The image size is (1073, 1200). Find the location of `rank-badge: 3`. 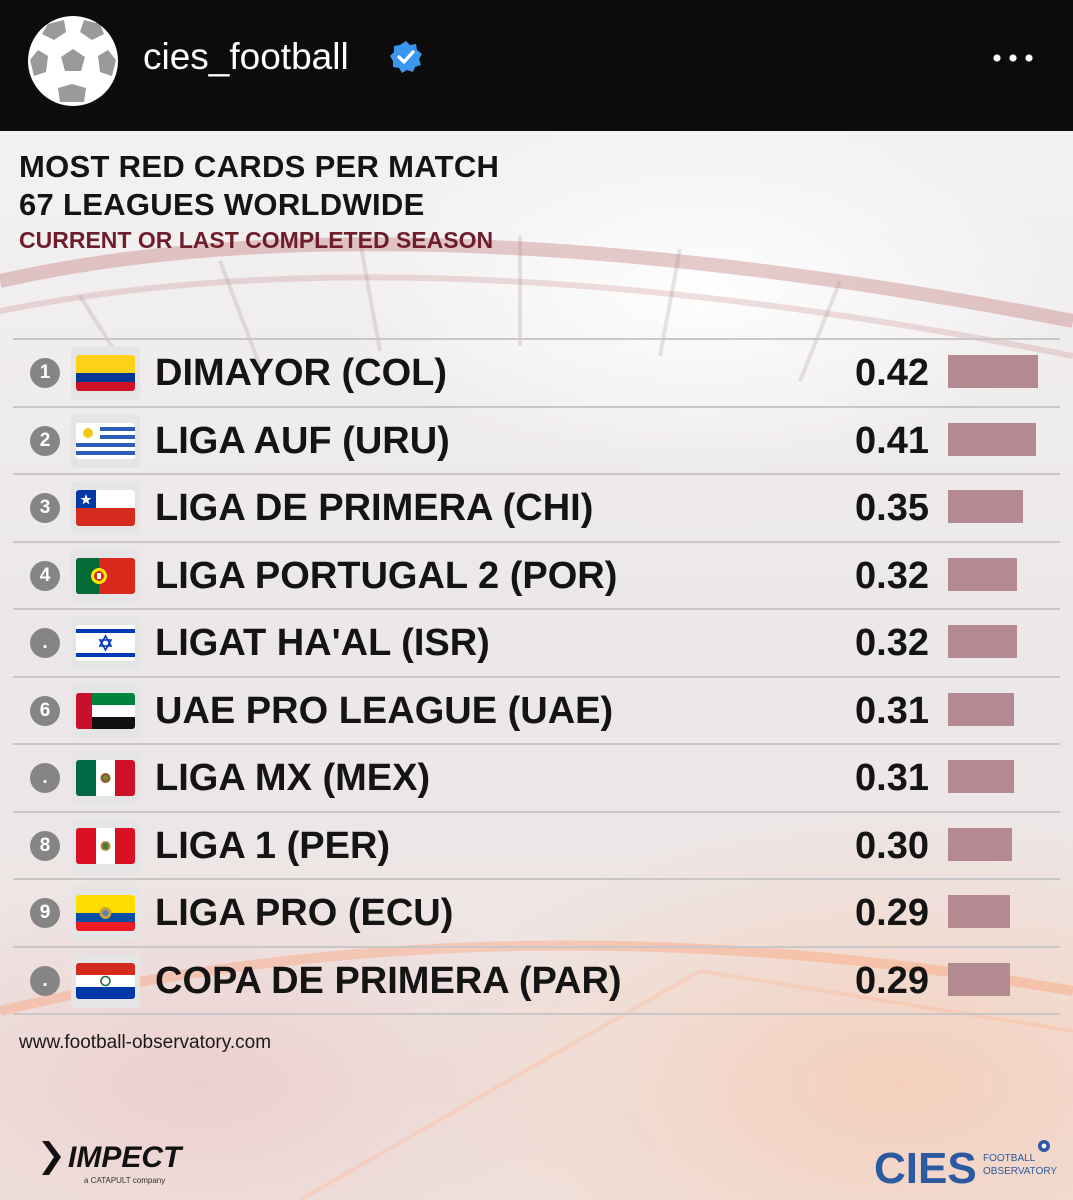

rank-badge: 3 is located at coordinates (45, 508).